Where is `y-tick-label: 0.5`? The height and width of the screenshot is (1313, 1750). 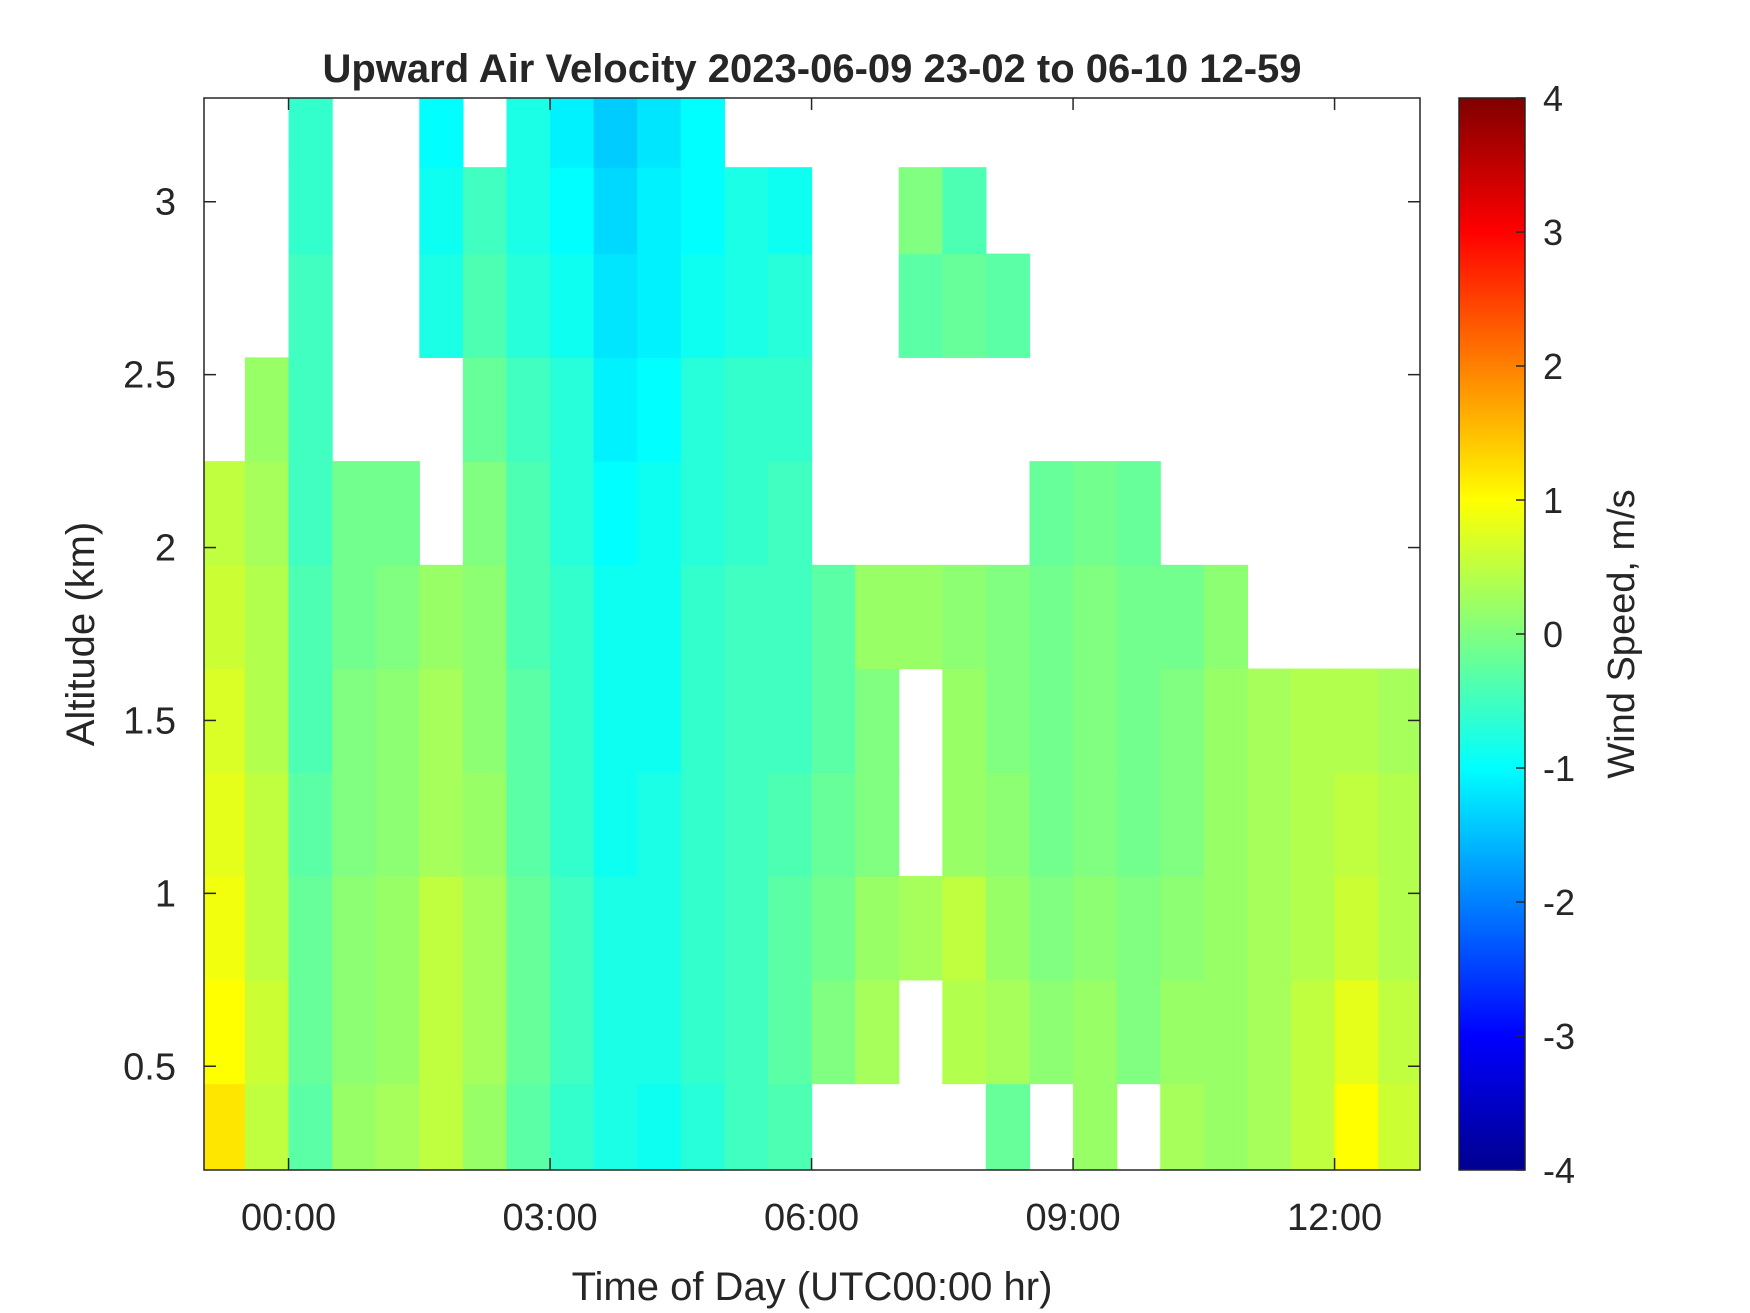 y-tick-label: 0.5 is located at coordinates (149, 1067).